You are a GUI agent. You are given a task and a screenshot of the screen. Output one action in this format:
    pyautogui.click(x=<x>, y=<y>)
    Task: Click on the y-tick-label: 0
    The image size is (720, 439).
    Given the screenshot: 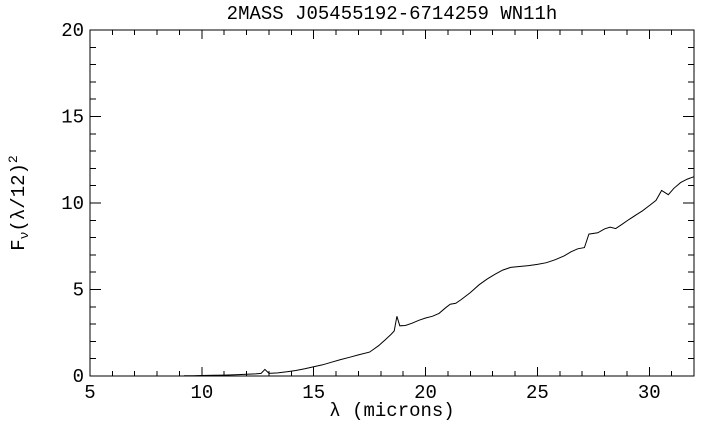 What is the action you would take?
    pyautogui.click(x=78, y=377)
    